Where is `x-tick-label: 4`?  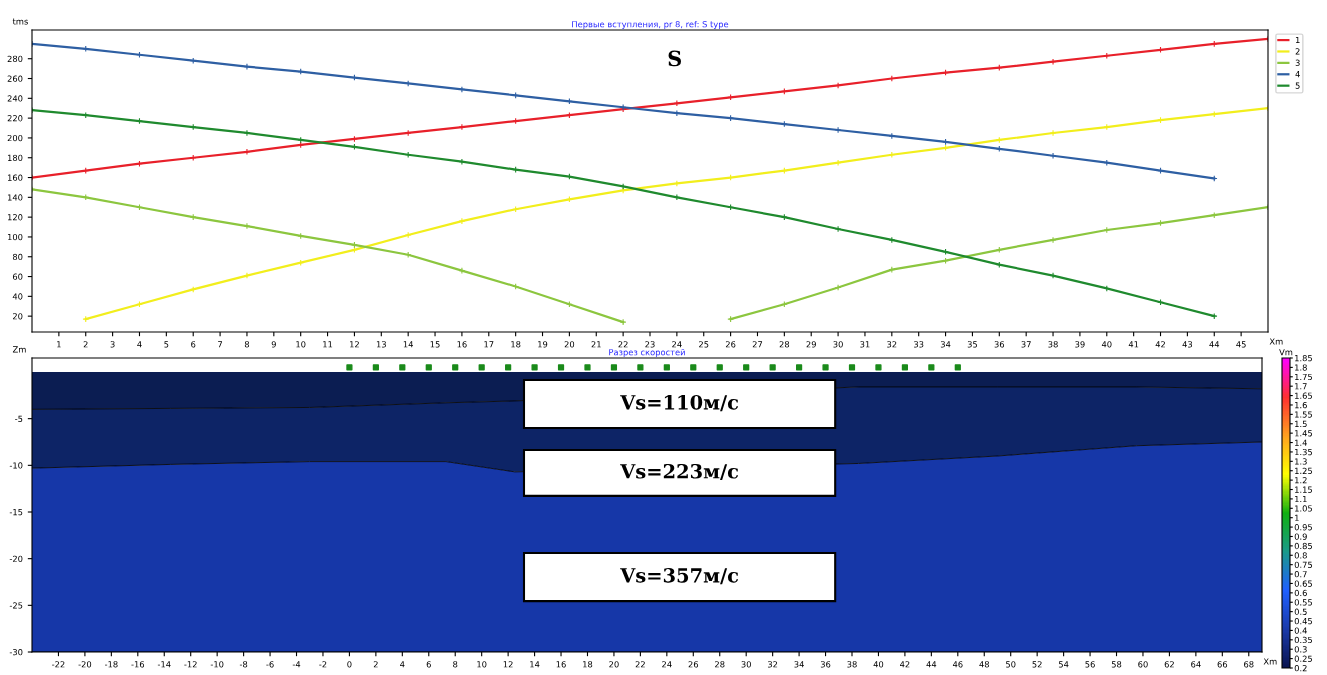
x-tick-label: 4 is located at coordinates (139, 344).